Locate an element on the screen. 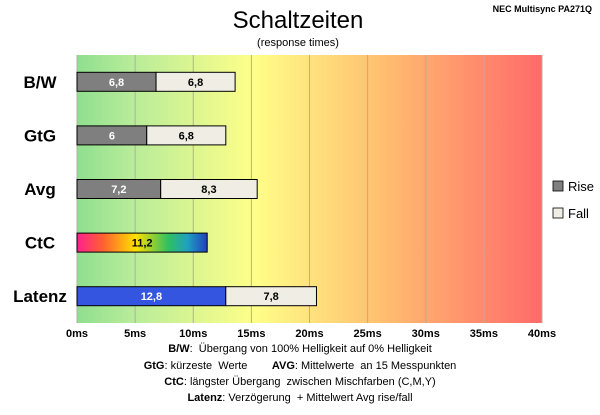 The image size is (600, 415). chart-title: Schaltzeiten is located at coordinates (298, 20).